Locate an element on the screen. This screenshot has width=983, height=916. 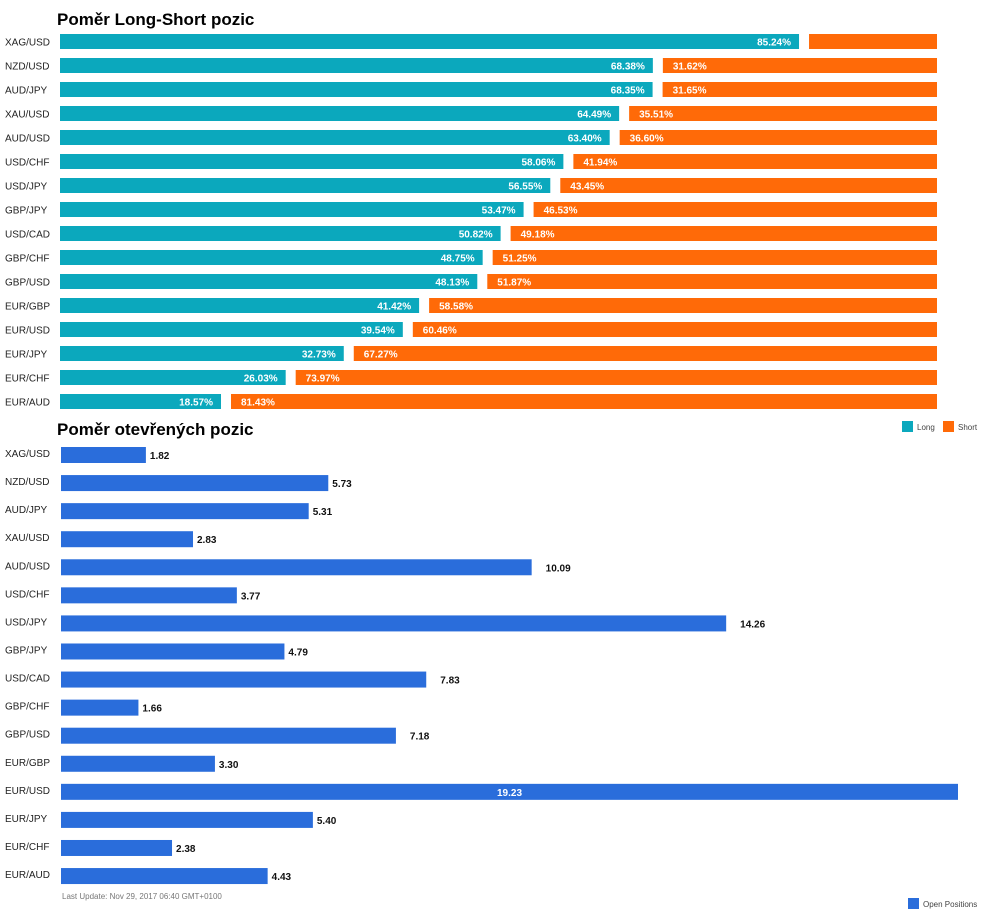
short-bar-eur-jpy is located at coordinates (645, 353).